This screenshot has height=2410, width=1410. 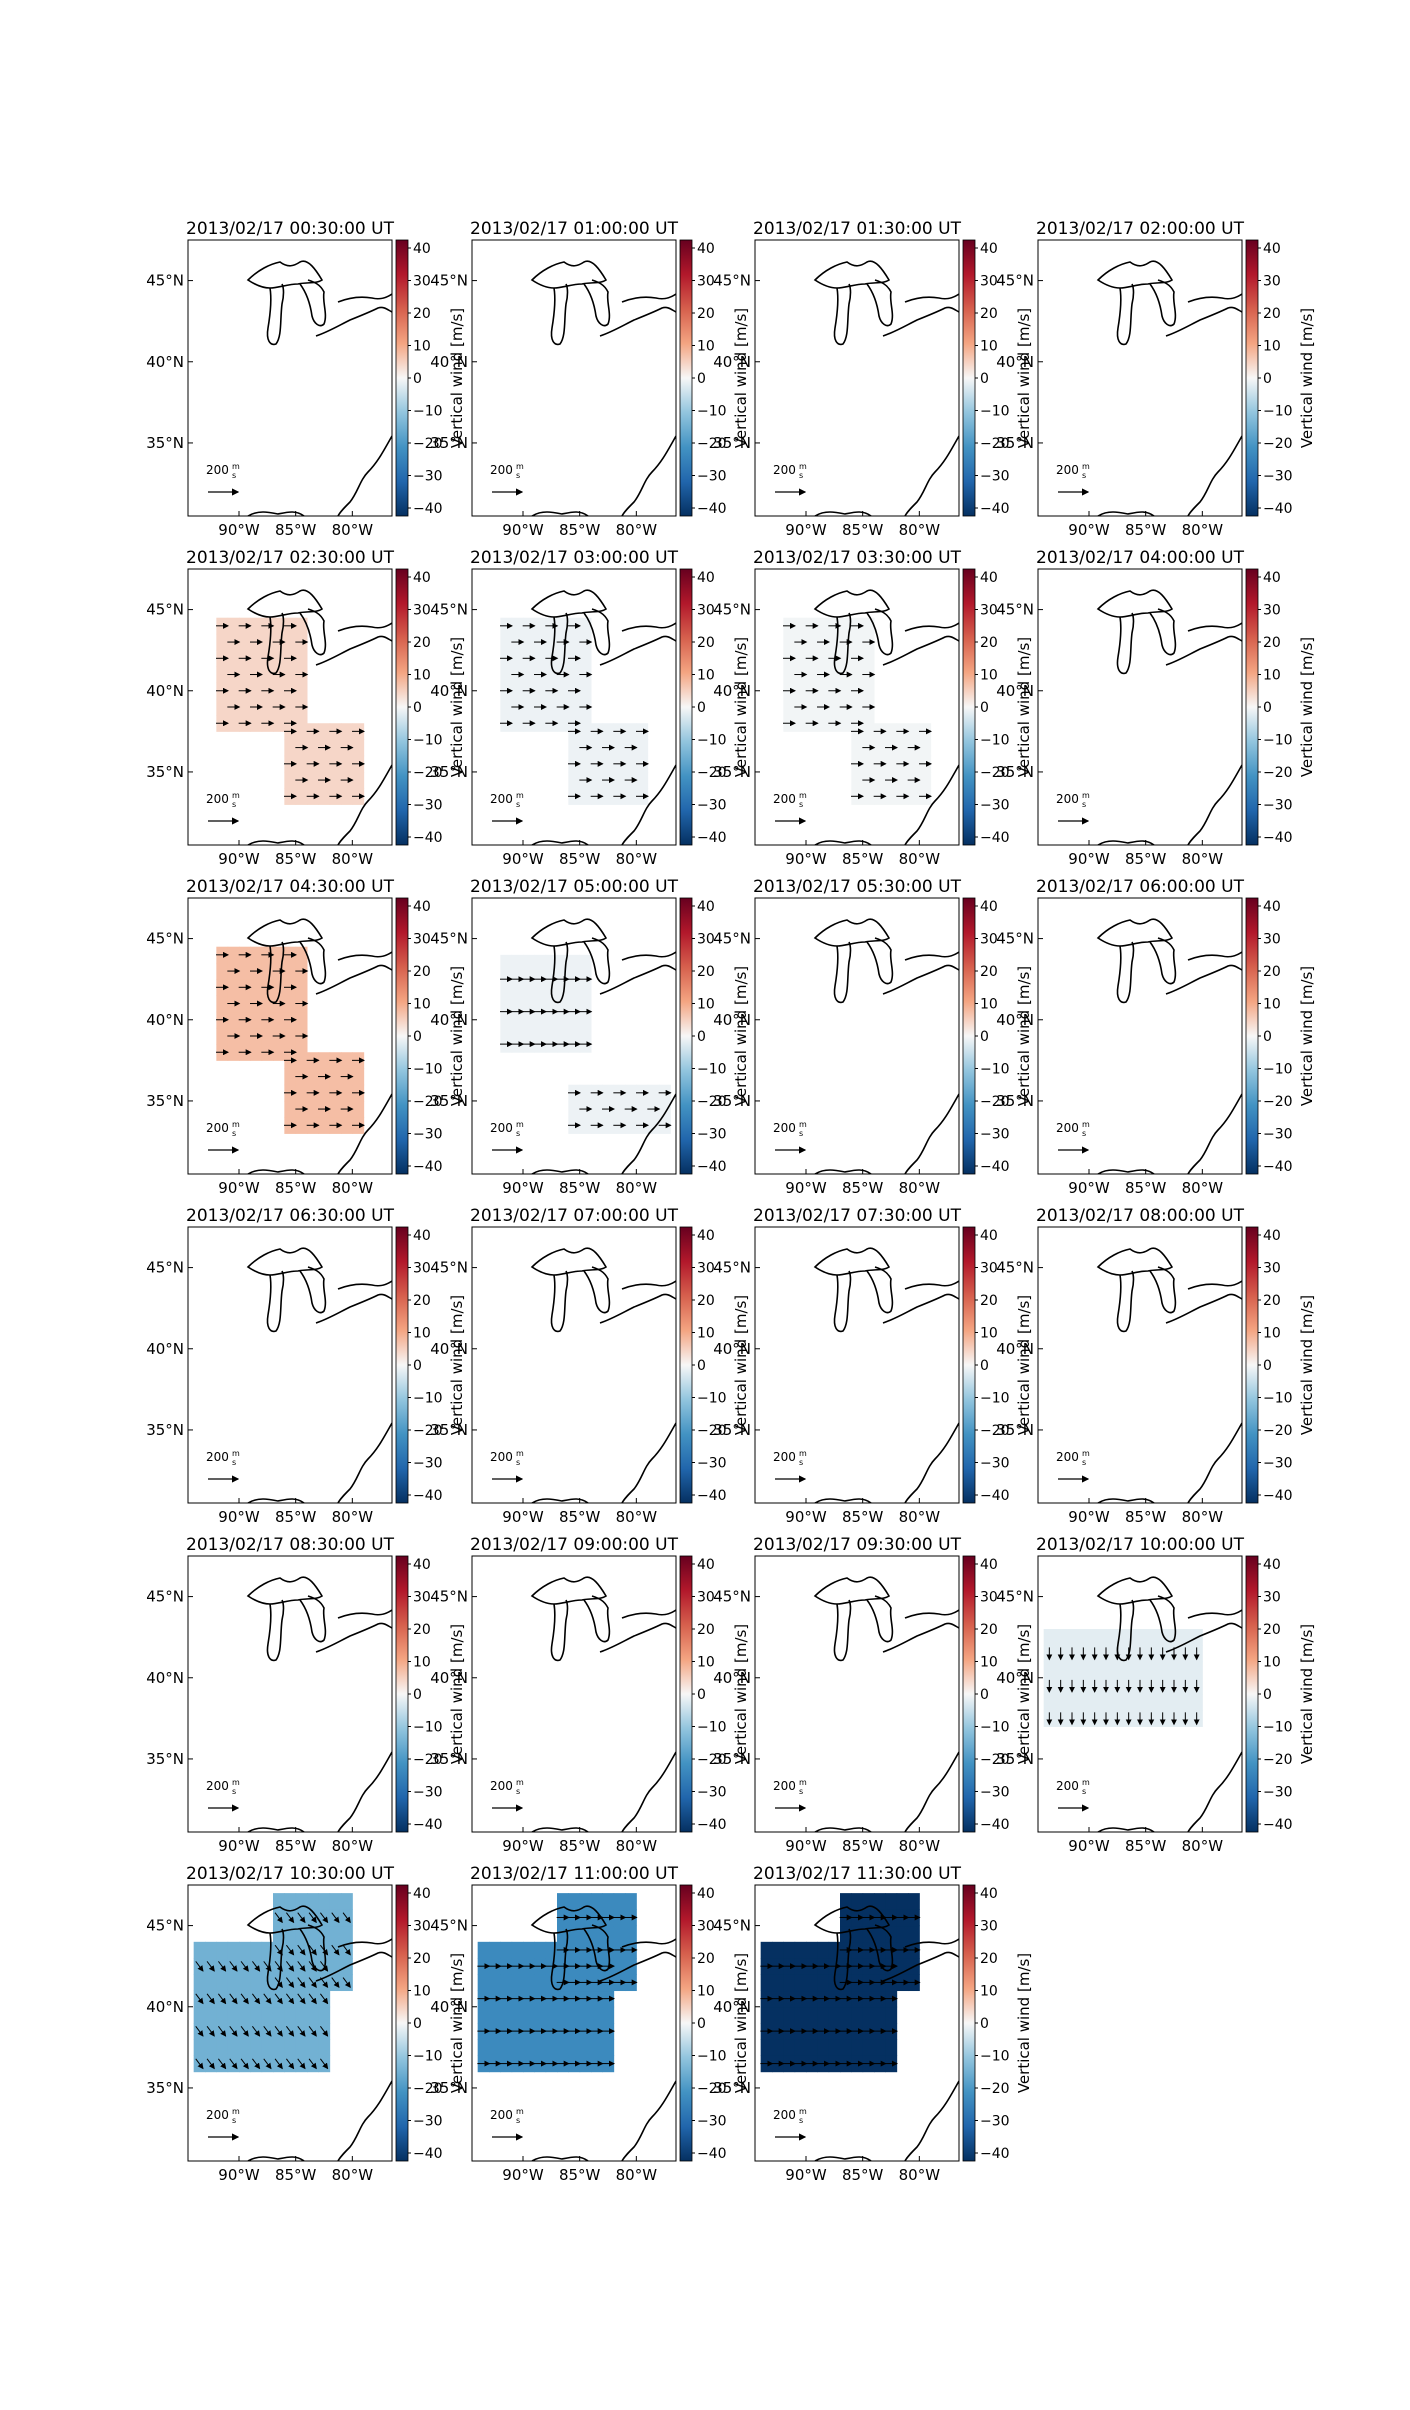 I want to click on ytick-label: 35°N, so click(x=449, y=1430).